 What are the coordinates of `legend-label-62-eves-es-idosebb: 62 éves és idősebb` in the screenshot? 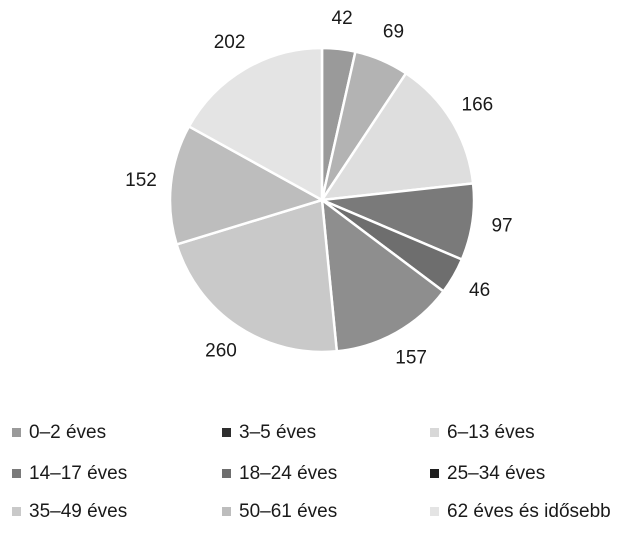 It's located at (529, 511).